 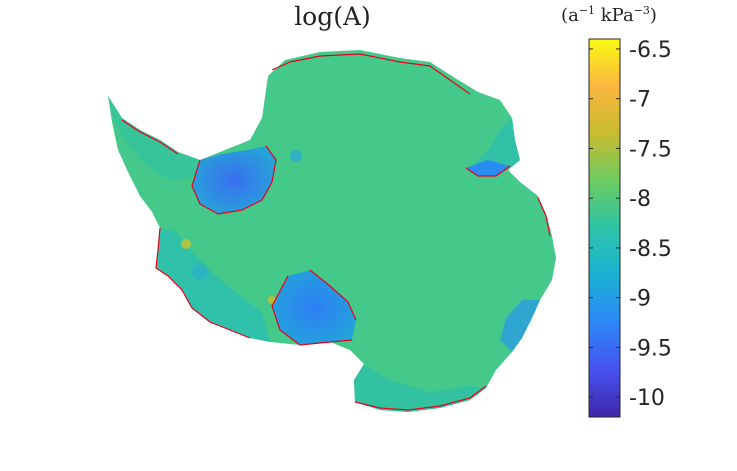 I want to click on amery-ice-shelf, so click(x=488, y=168).